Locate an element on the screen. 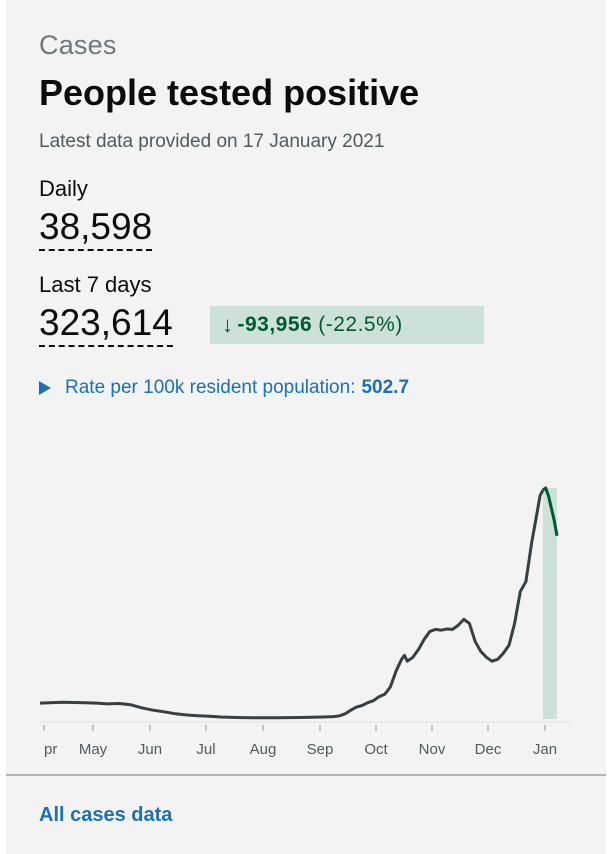  last-updated-text: Latest data provided on 17 January 2021 is located at coordinates (212, 141).